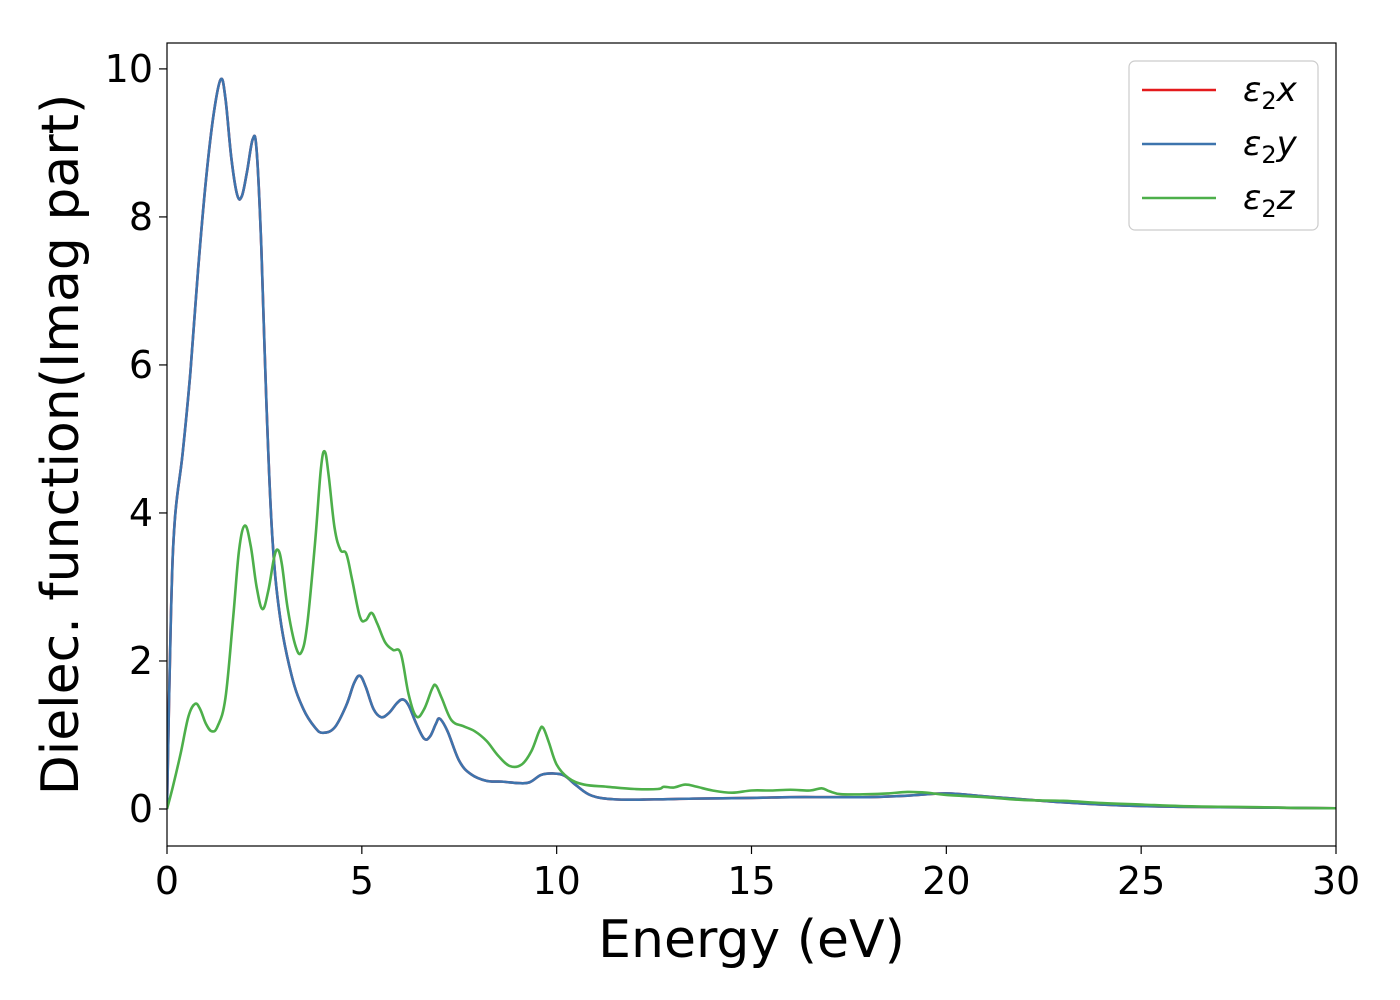 This screenshot has width=1400, height=1000. What do you see at coordinates (751, 881) in the screenshot?
I see `x-tick-label: 15` at bounding box center [751, 881].